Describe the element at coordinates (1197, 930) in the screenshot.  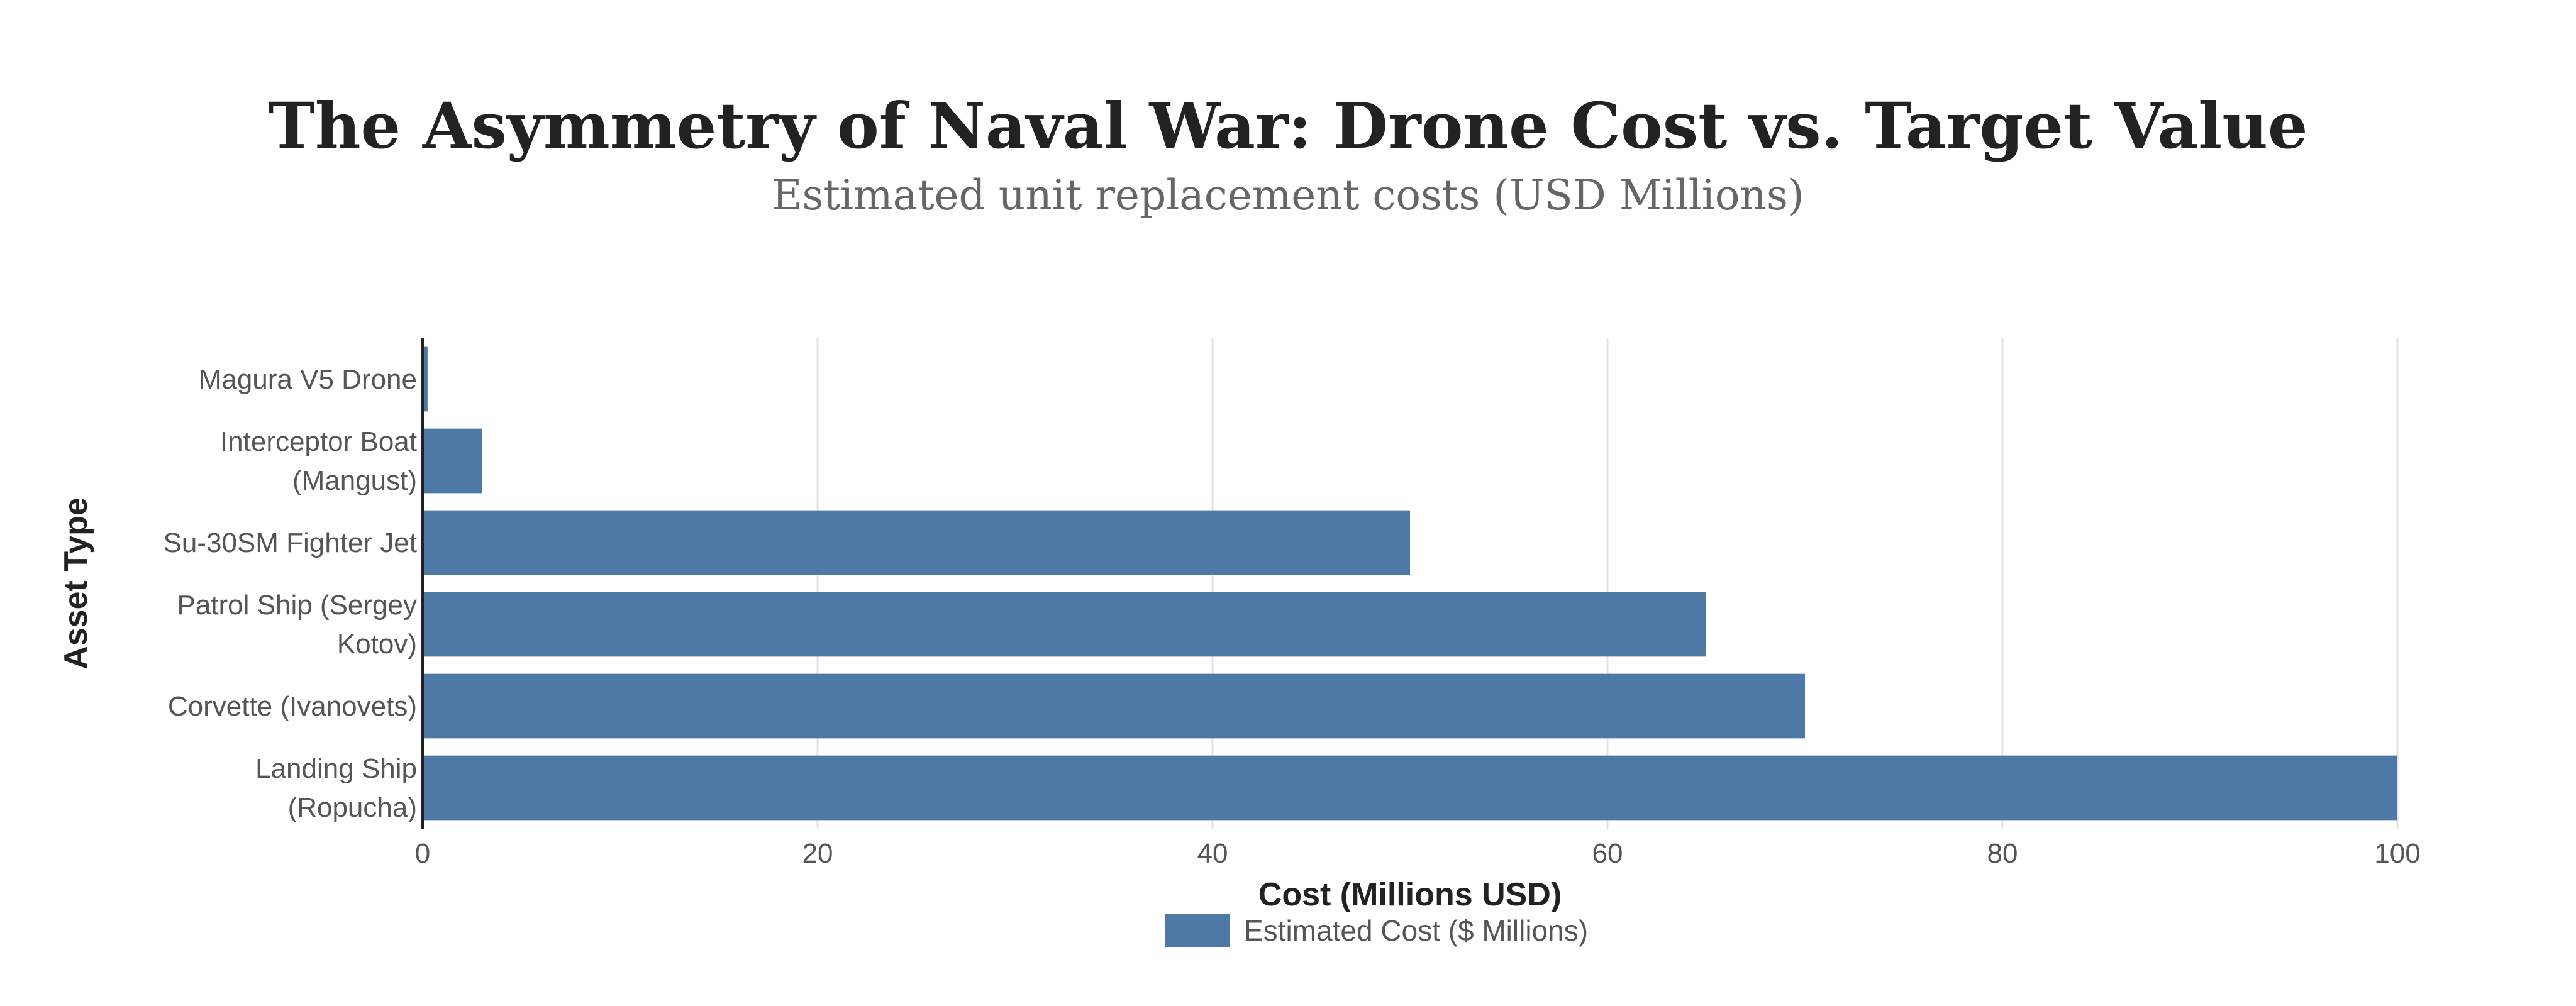
I see `legend-swatch` at that location.